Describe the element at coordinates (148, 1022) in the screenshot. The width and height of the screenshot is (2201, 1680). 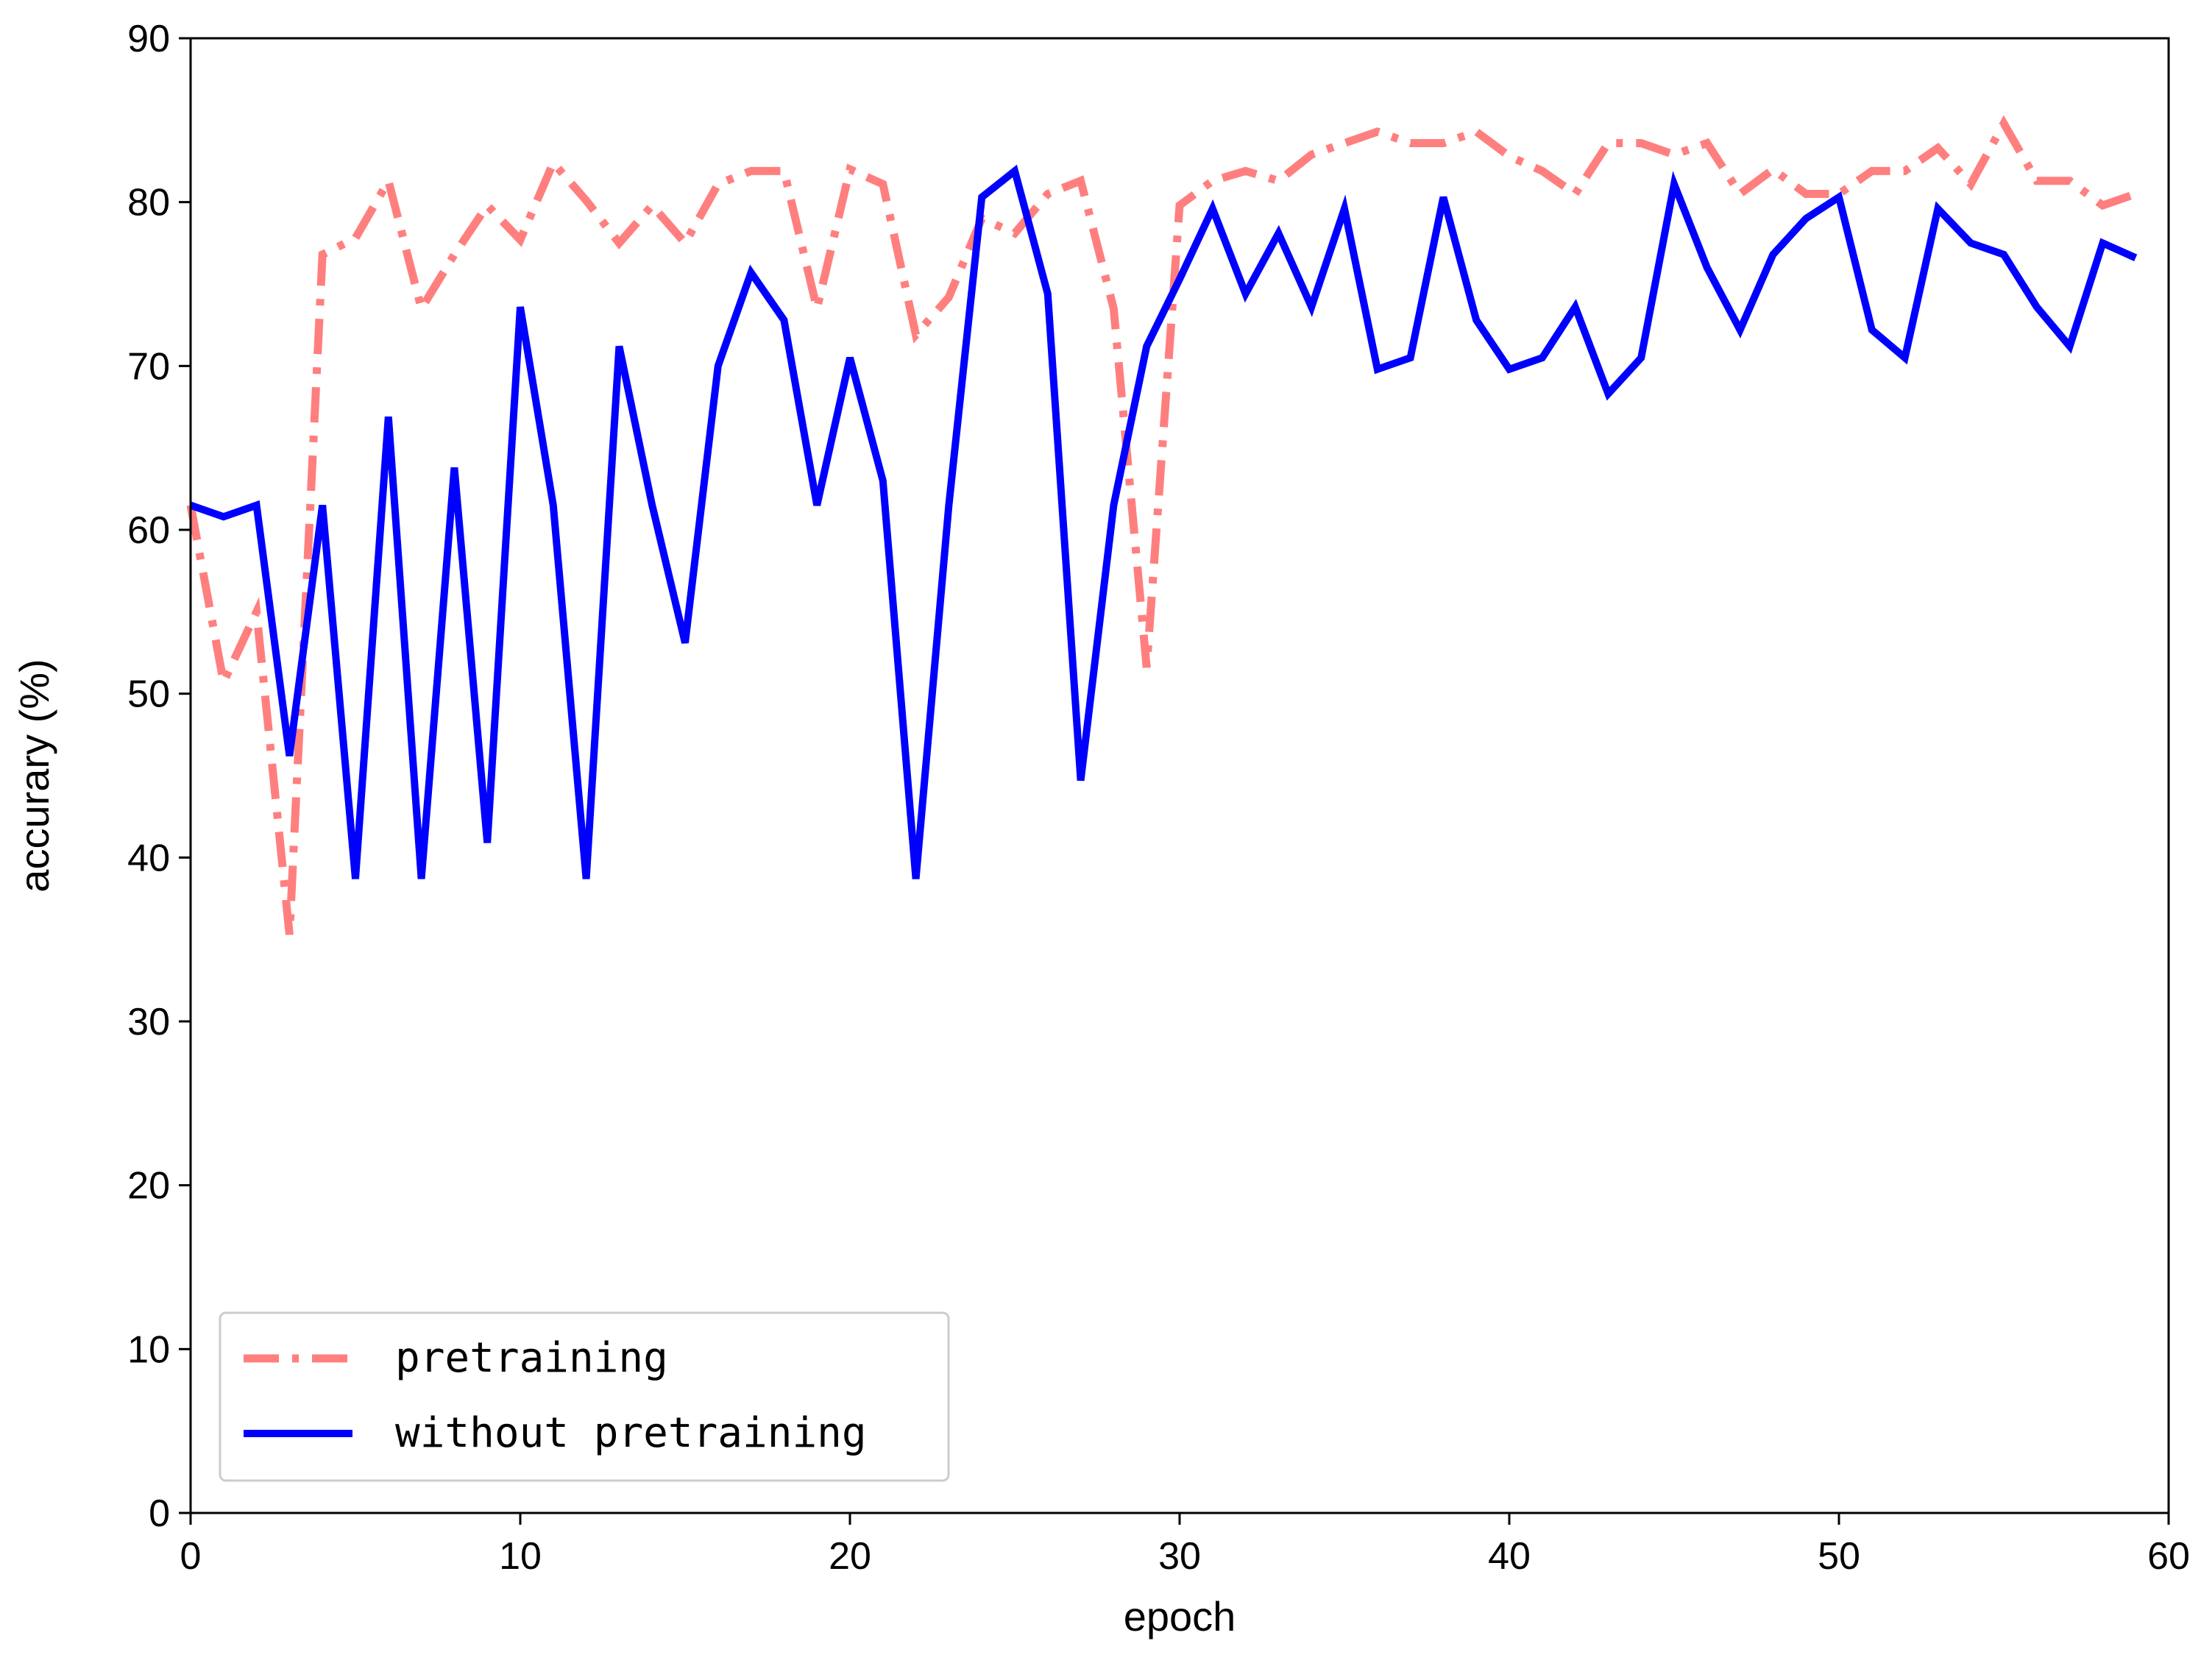
I see `y-tick-label: 30` at that location.